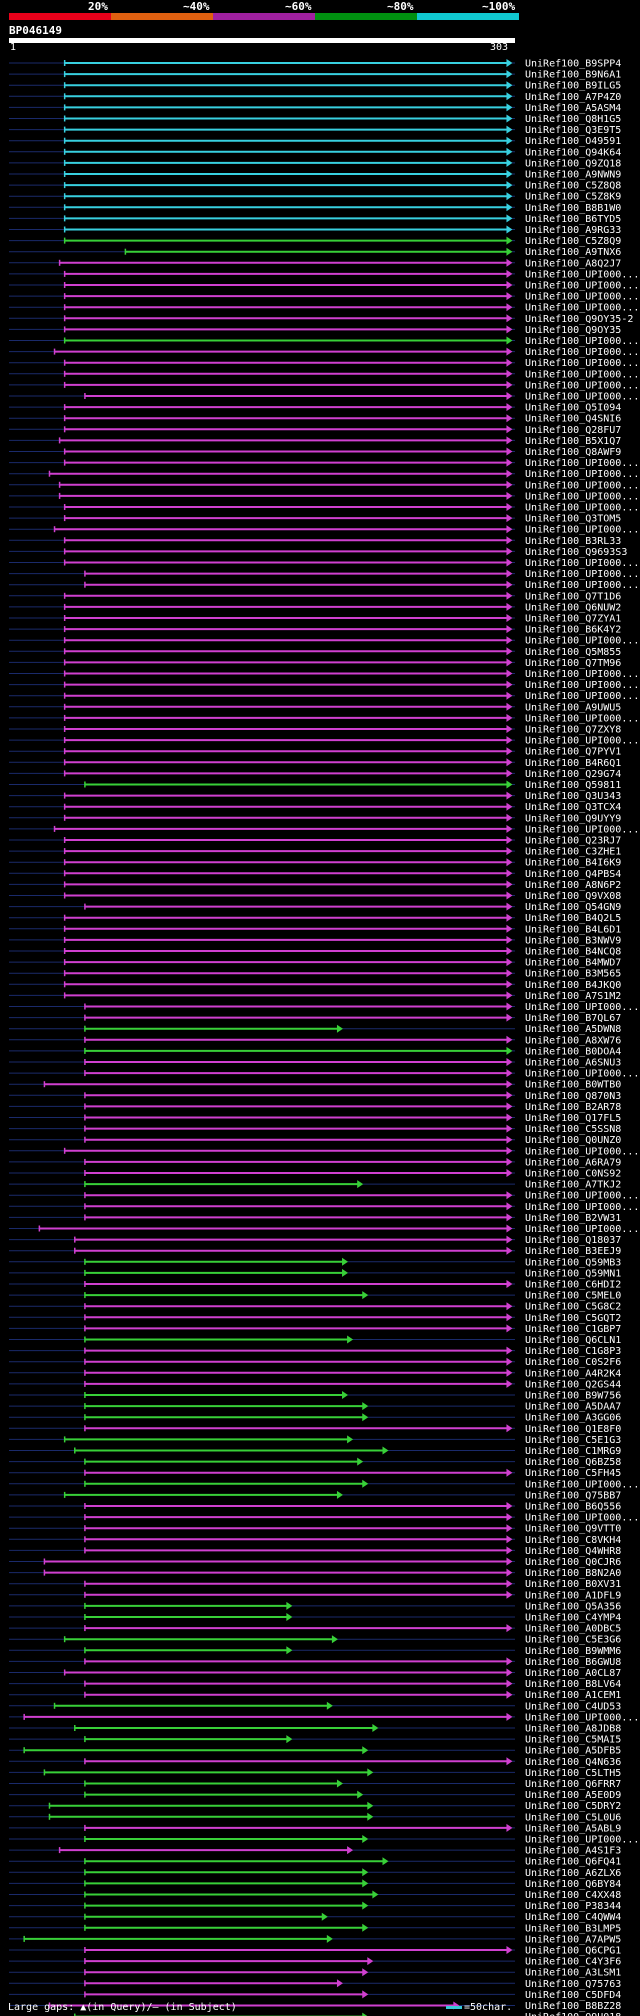 This screenshot has width=640, height=2016. Describe the element at coordinates (315, 119) in the screenshot. I see `hit-row: UniRef100_Q8H1G5` at that location.